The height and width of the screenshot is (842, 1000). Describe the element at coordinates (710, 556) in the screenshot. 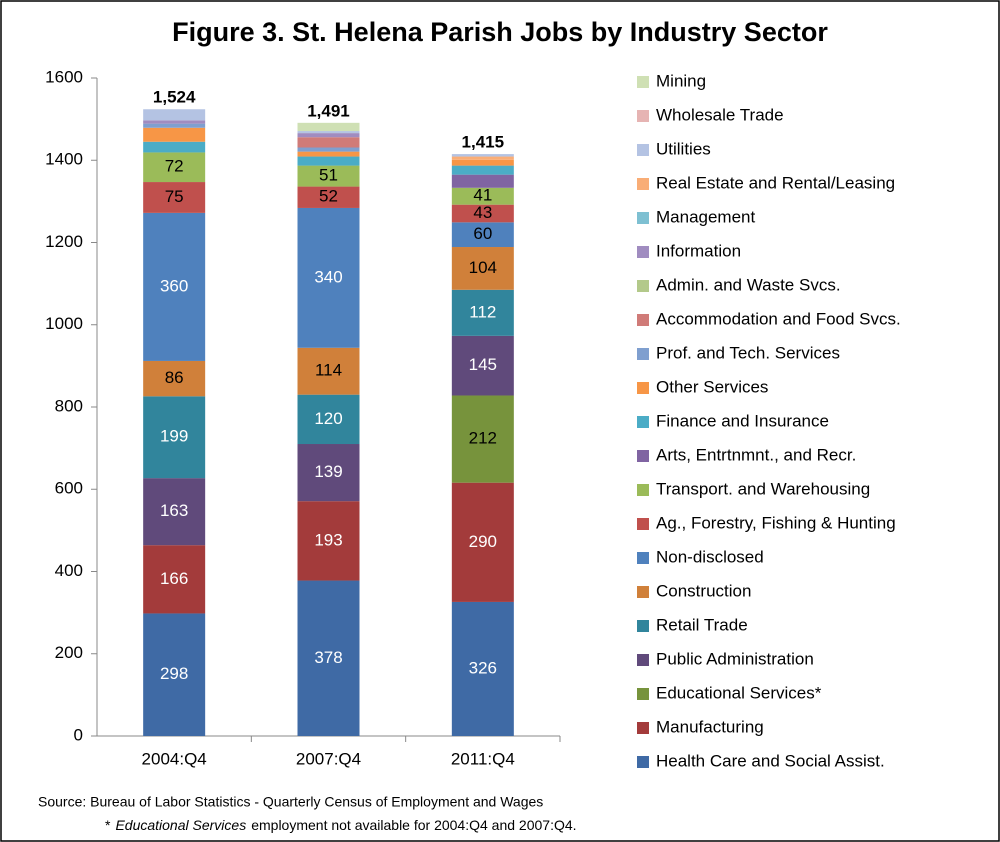

I see `legend-label: Non-disclosed` at that location.